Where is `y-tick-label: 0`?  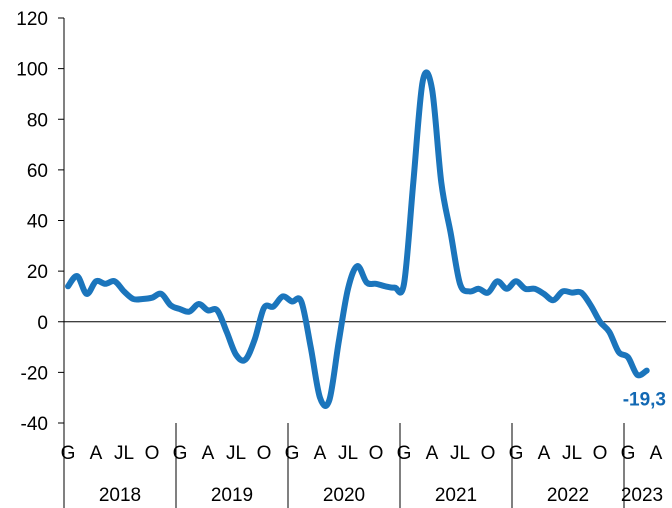 y-tick-label: 0 is located at coordinates (42, 323).